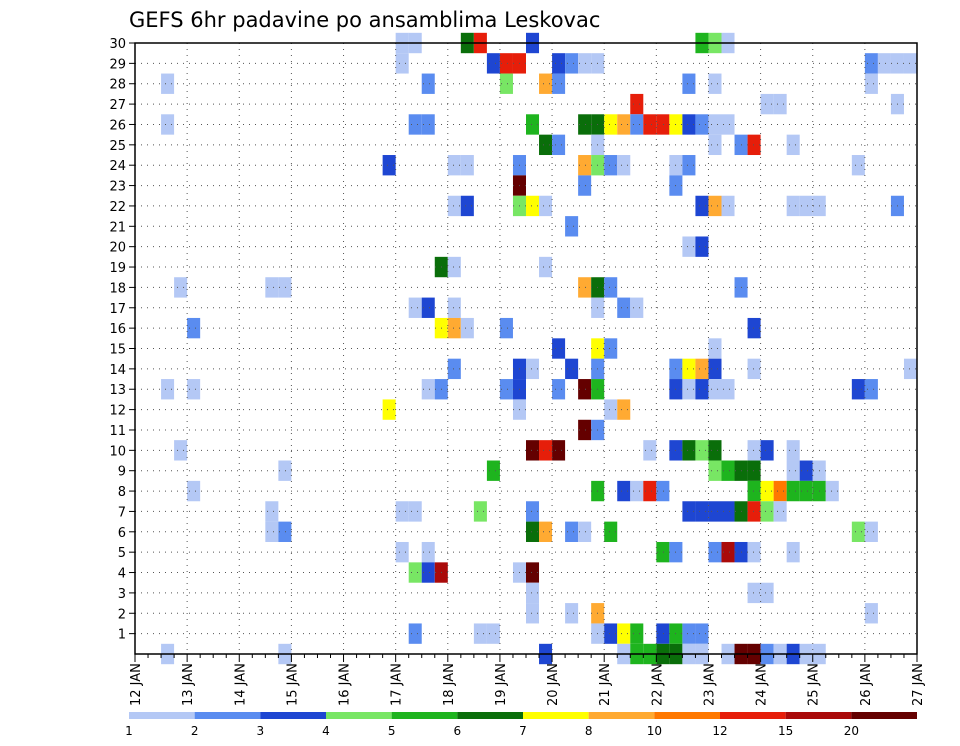  I want to click on legend-label: 7, so click(523, 731).